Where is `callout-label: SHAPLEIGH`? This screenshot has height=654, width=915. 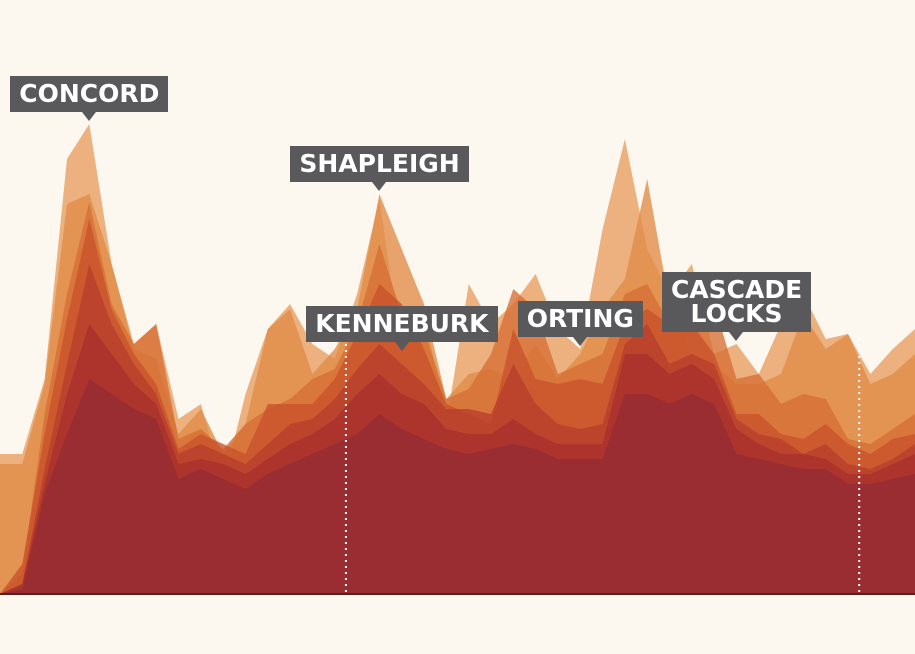
callout-label: SHAPLEIGH is located at coordinates (379, 168).